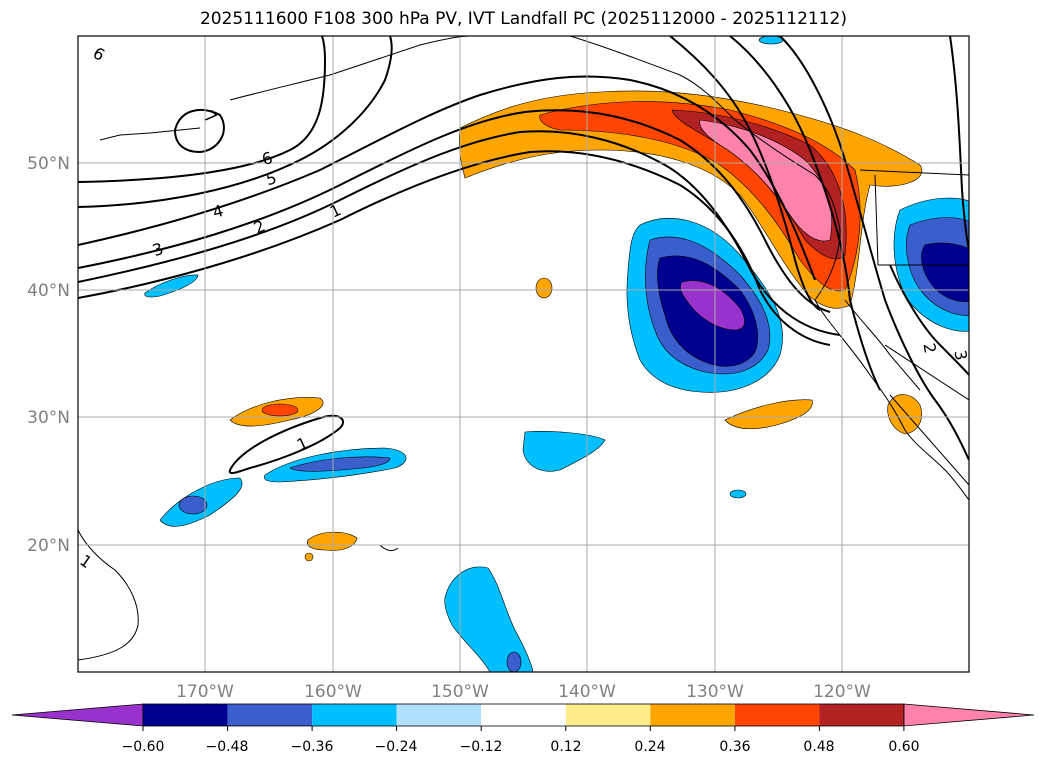  I want to click on colorbar-tick: 0.12, so click(565, 747).